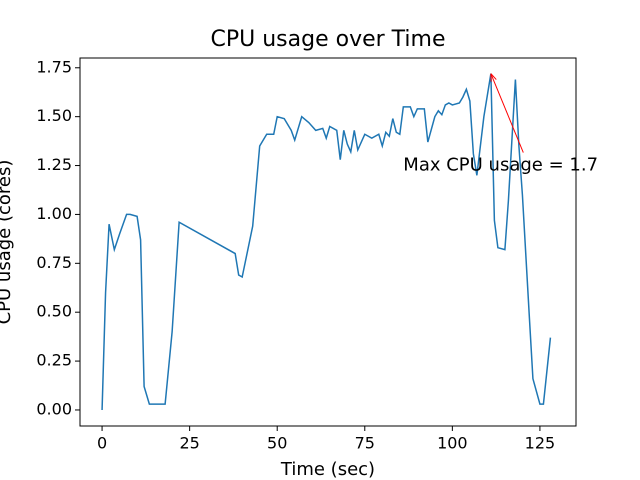  I want to click on x-tick-label: 125, so click(540, 443).